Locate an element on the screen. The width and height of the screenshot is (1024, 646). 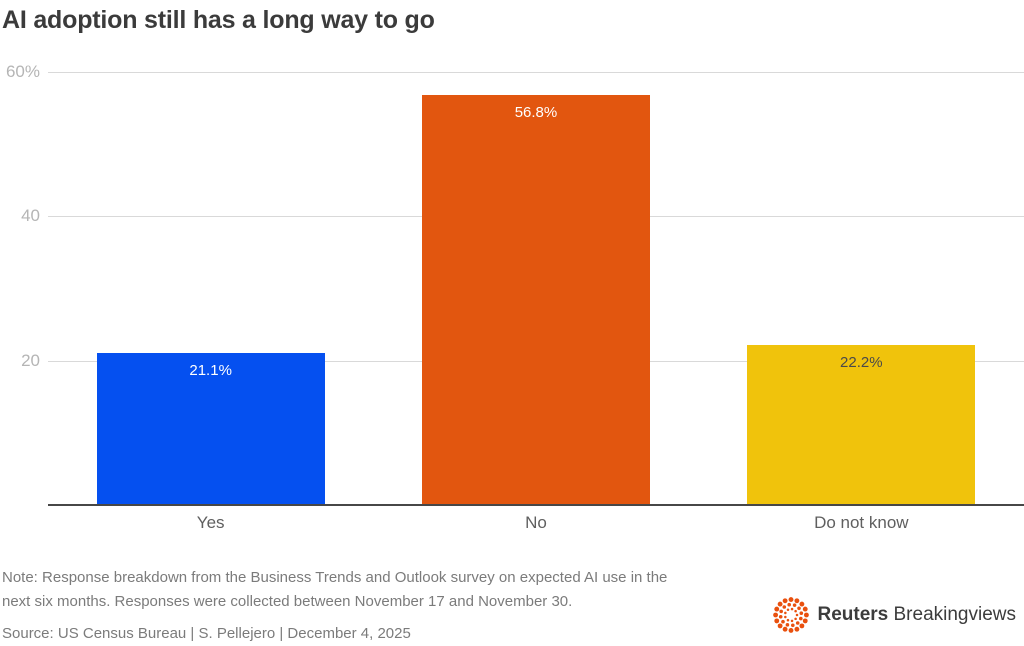
branding: Reuters Breakingviews is located at coordinates (894, 615).